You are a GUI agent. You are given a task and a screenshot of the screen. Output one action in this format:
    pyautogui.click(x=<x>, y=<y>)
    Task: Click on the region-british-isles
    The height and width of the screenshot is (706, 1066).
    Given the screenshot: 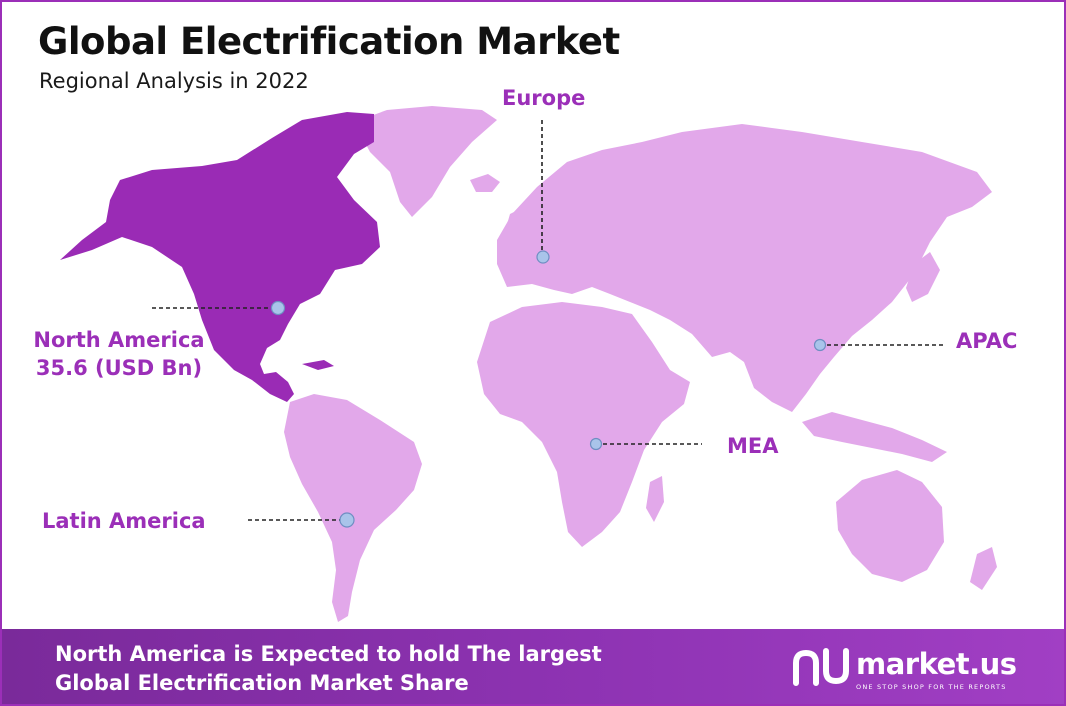 What is the action you would take?
    pyautogui.click(x=517, y=225)
    